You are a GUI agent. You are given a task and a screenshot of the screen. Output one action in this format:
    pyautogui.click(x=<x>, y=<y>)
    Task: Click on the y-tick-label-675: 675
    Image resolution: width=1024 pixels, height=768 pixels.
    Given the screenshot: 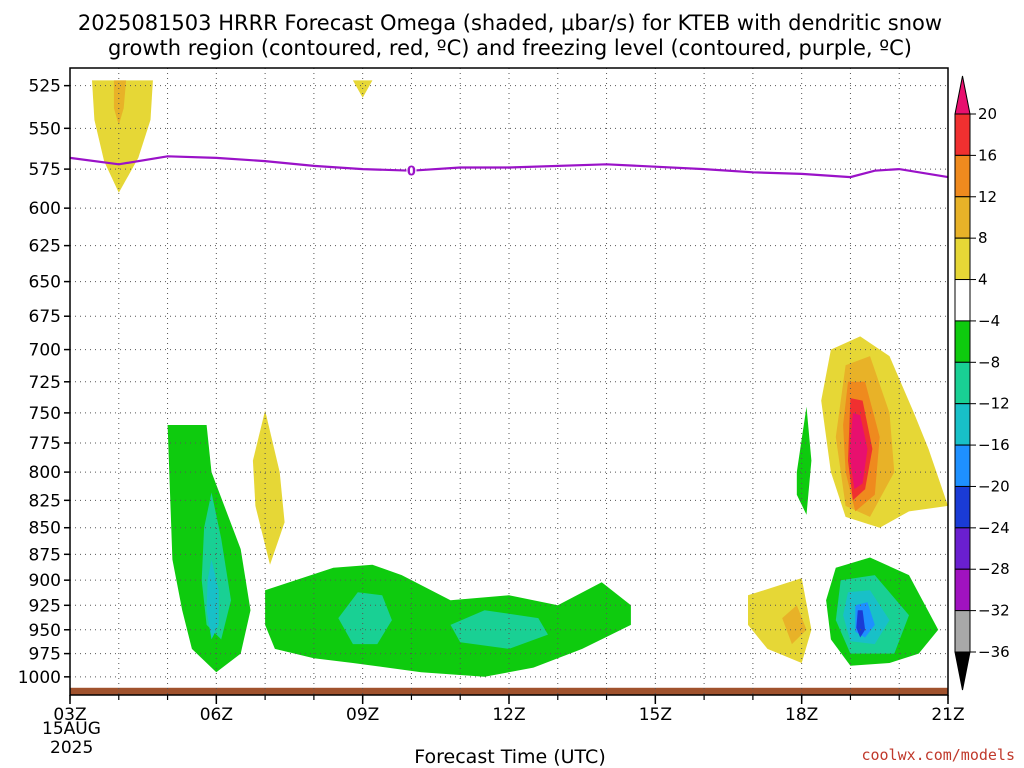 What is the action you would take?
    pyautogui.click(x=45, y=317)
    